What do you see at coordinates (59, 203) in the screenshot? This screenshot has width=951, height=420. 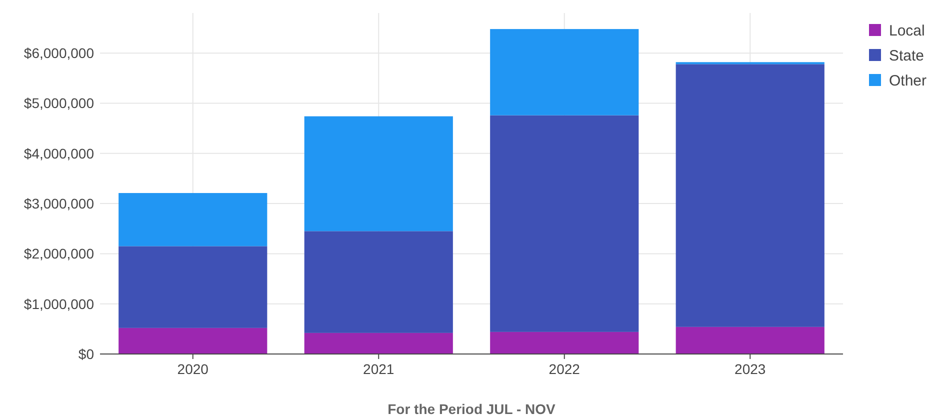 I see `y-tick-label: $3,000,000` at bounding box center [59, 203].